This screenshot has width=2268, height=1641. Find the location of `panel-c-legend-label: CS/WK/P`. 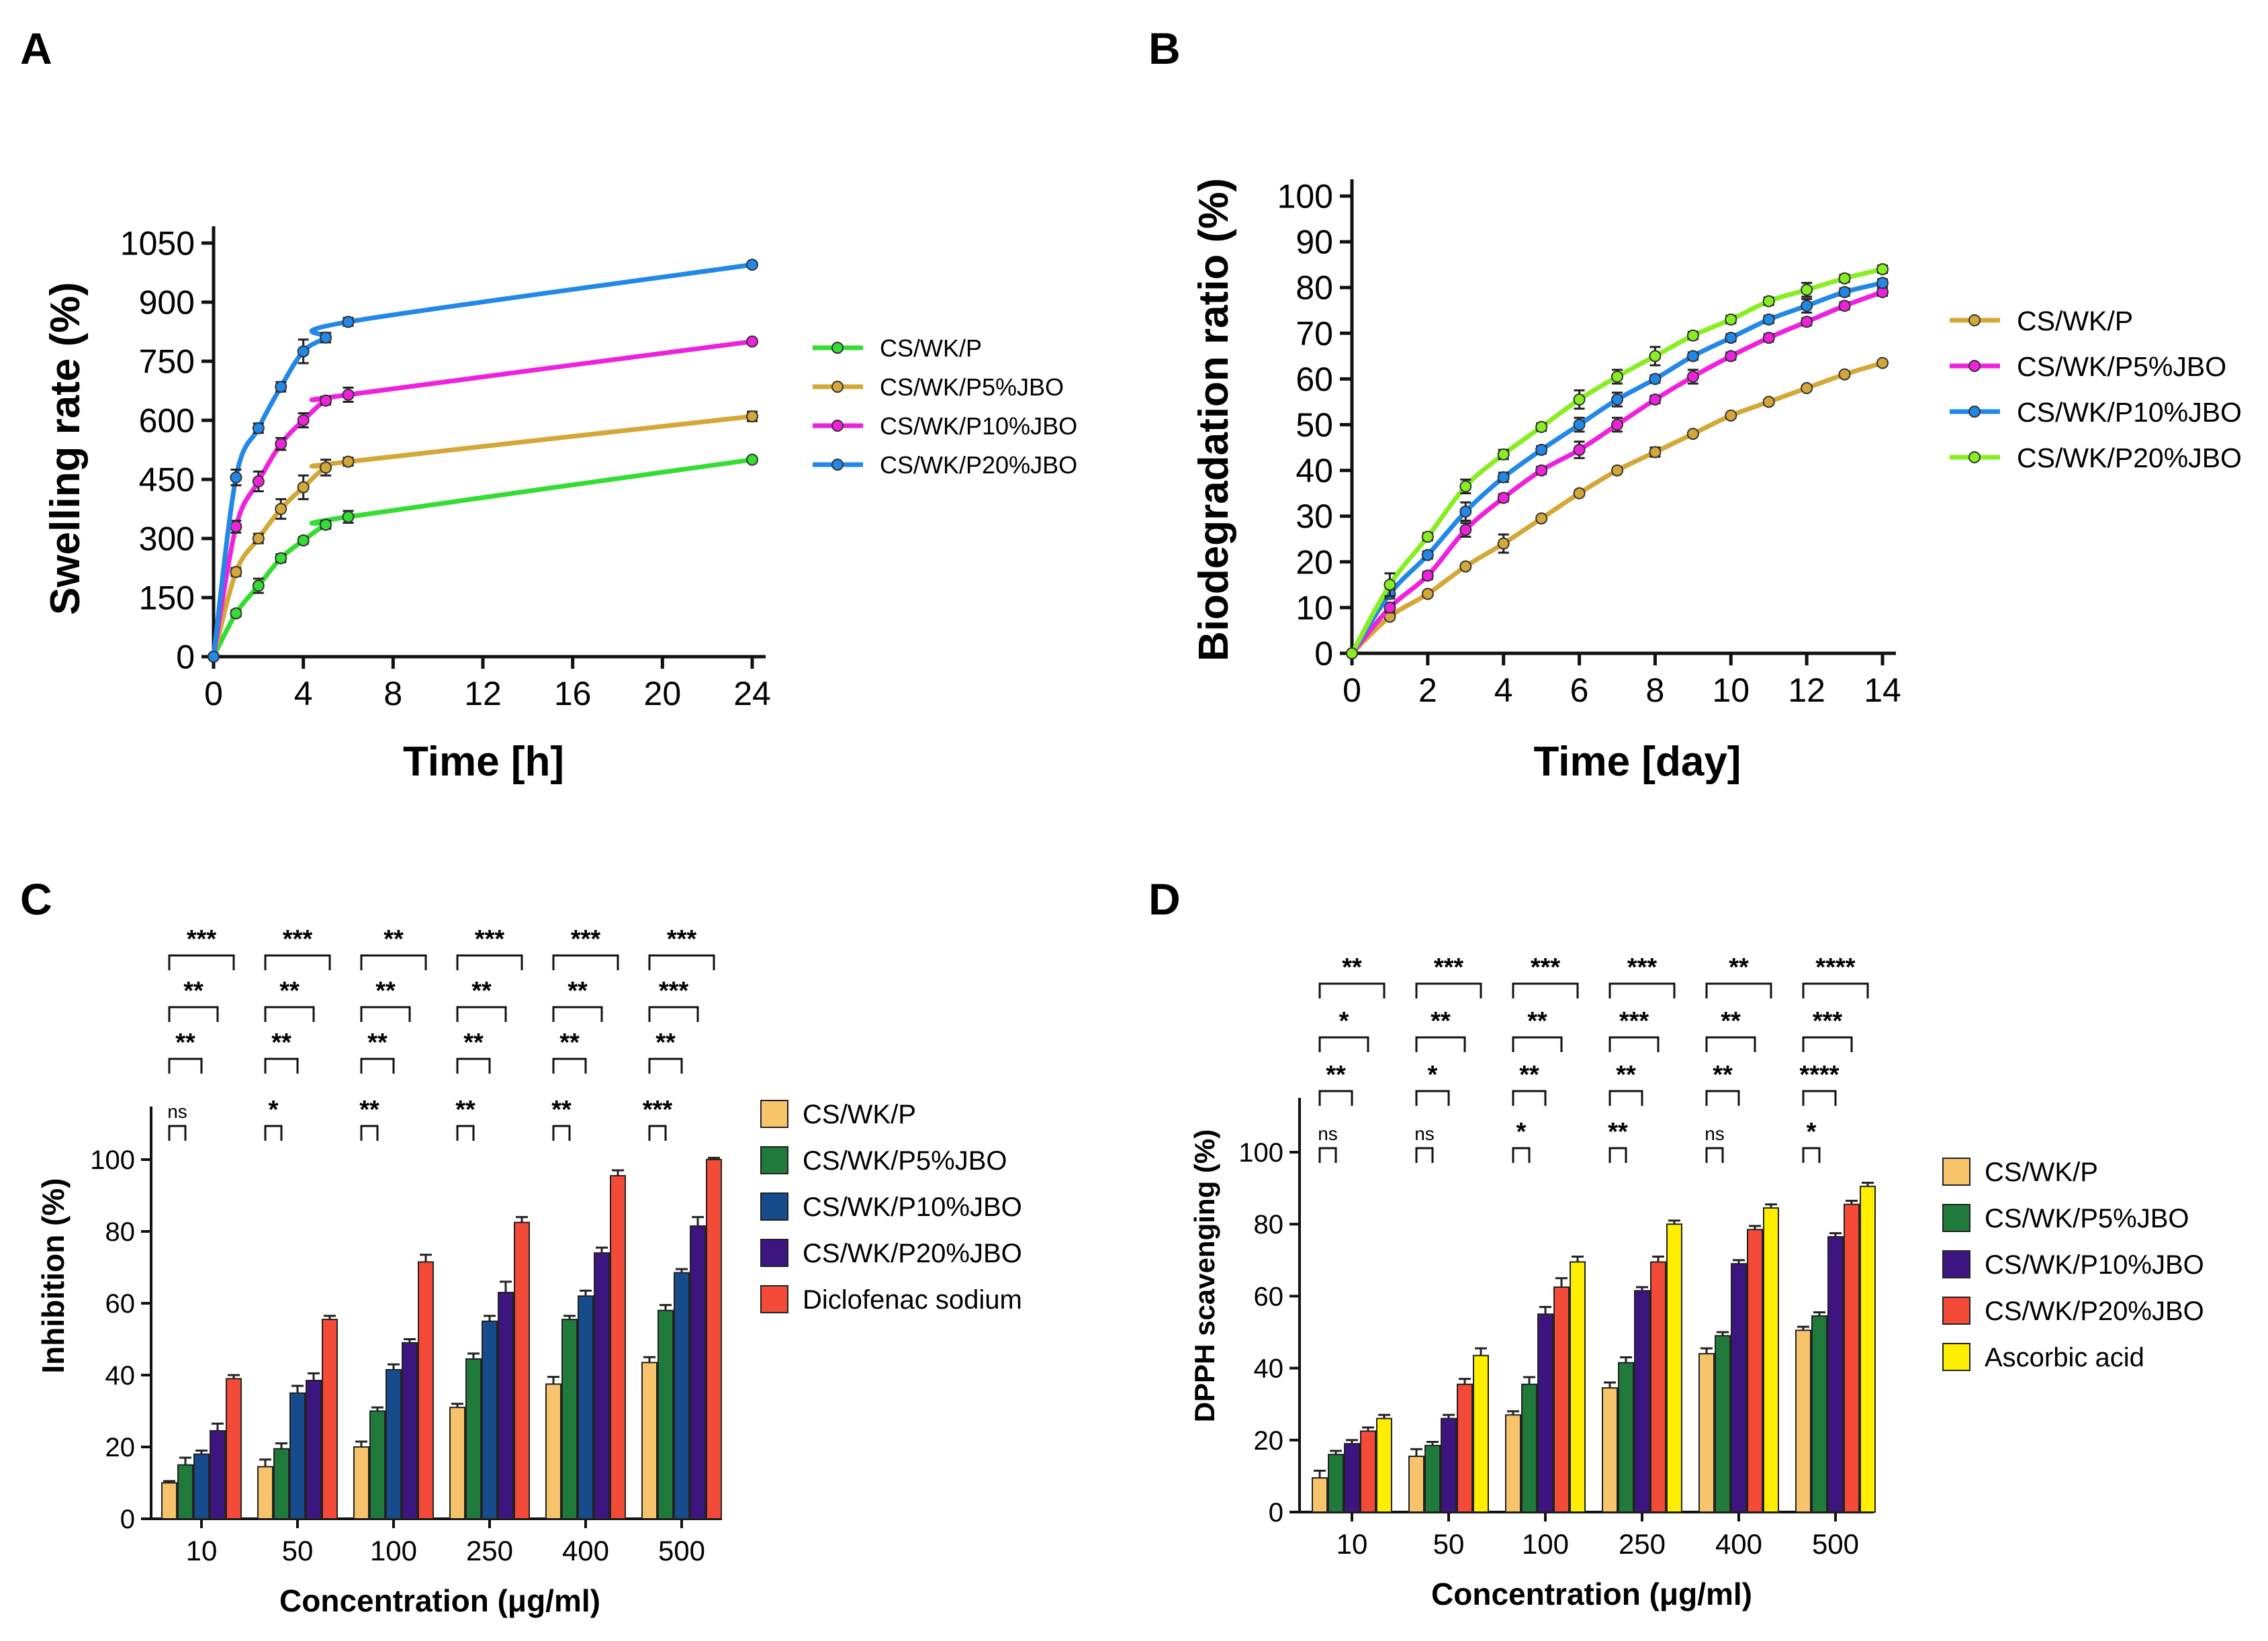

panel-c-legend-label: CS/WK/P is located at coordinates (859, 1114).